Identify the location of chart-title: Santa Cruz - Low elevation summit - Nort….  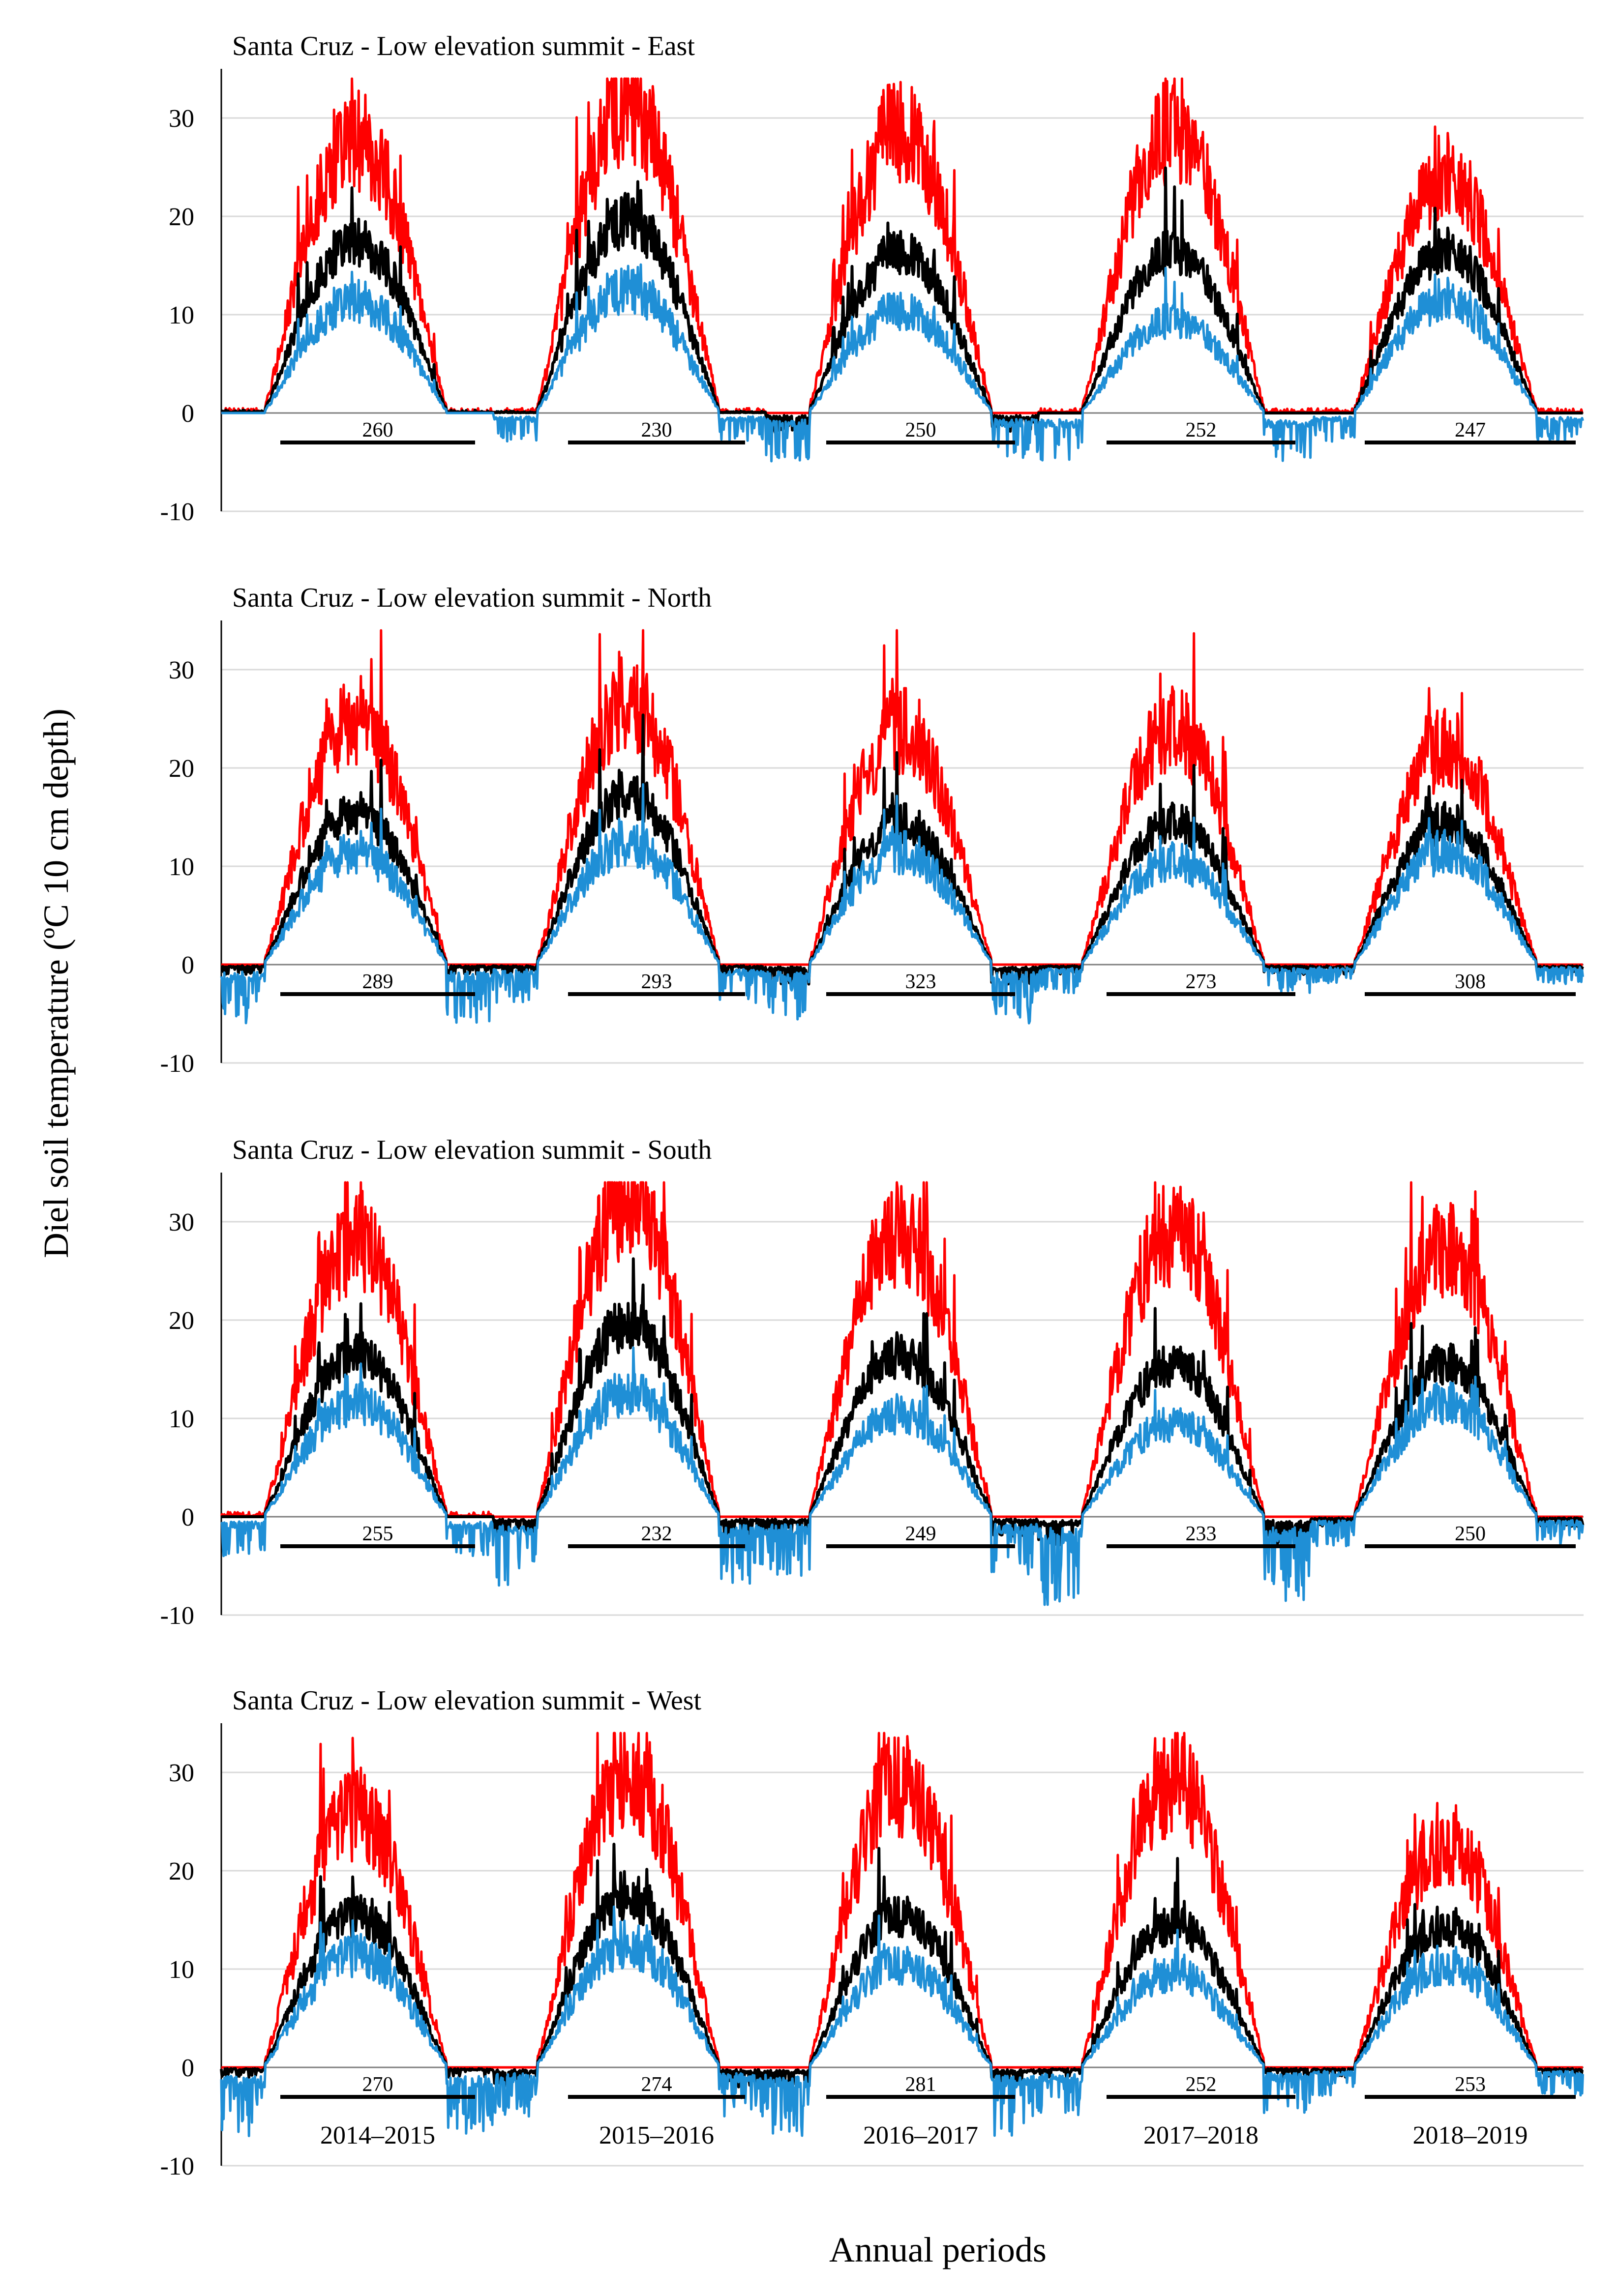
(472, 598).